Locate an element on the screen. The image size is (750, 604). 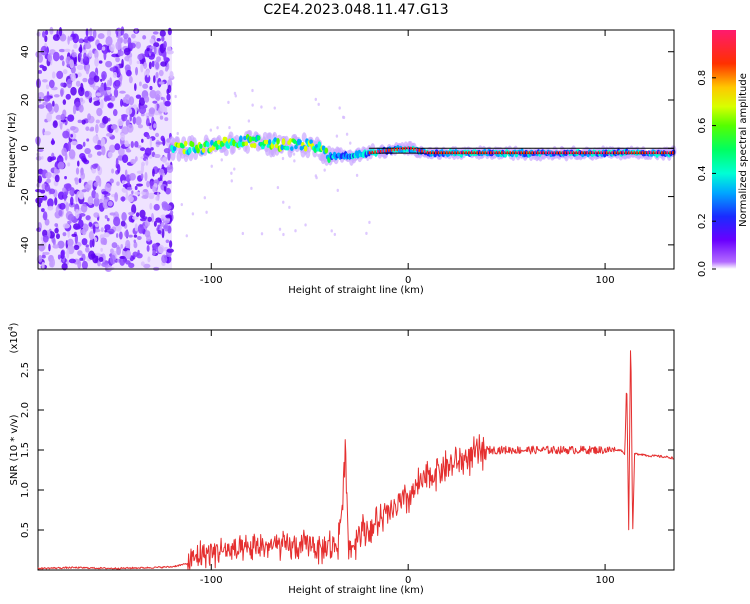
snr-y-tick-label: 1.0 is located at coordinates (25, 490).